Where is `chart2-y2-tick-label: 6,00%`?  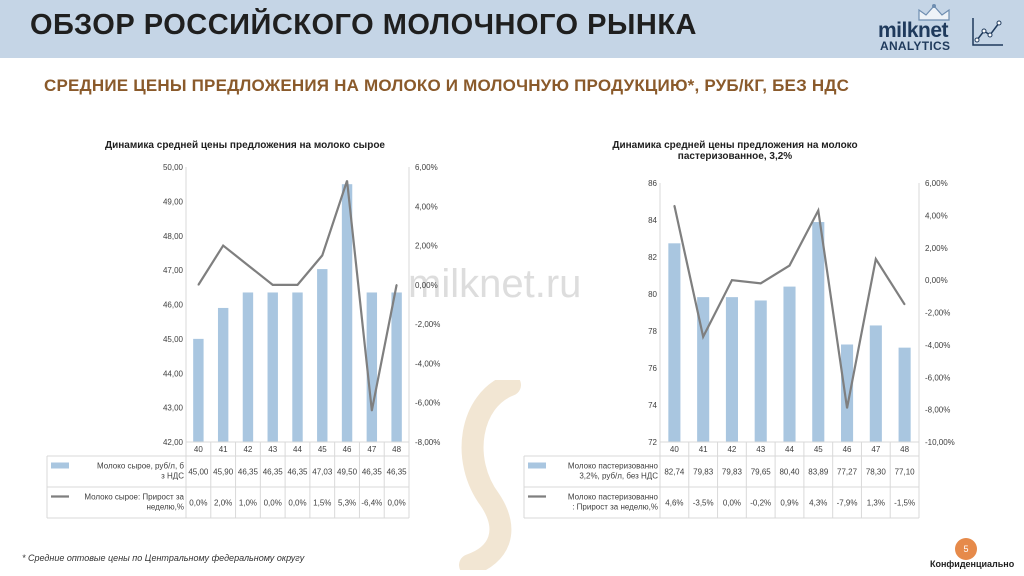 chart2-y2-tick-label: 6,00% is located at coordinates (936, 183).